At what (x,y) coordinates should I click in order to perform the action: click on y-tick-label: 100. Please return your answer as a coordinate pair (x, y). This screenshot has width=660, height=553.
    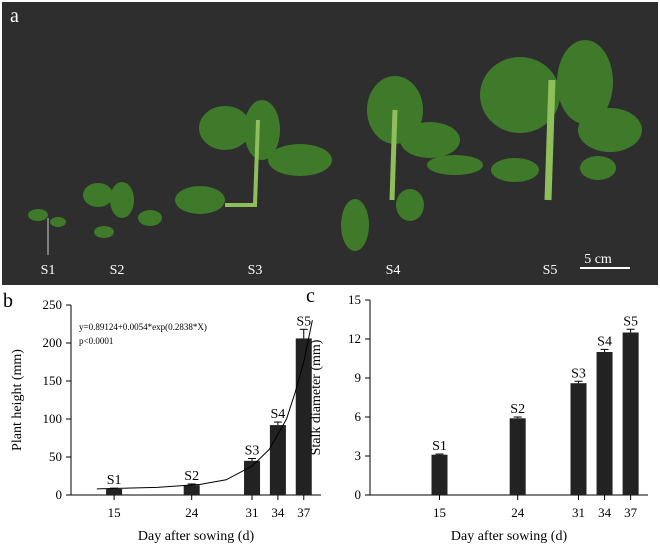
    Looking at the image, I should click on (53, 418).